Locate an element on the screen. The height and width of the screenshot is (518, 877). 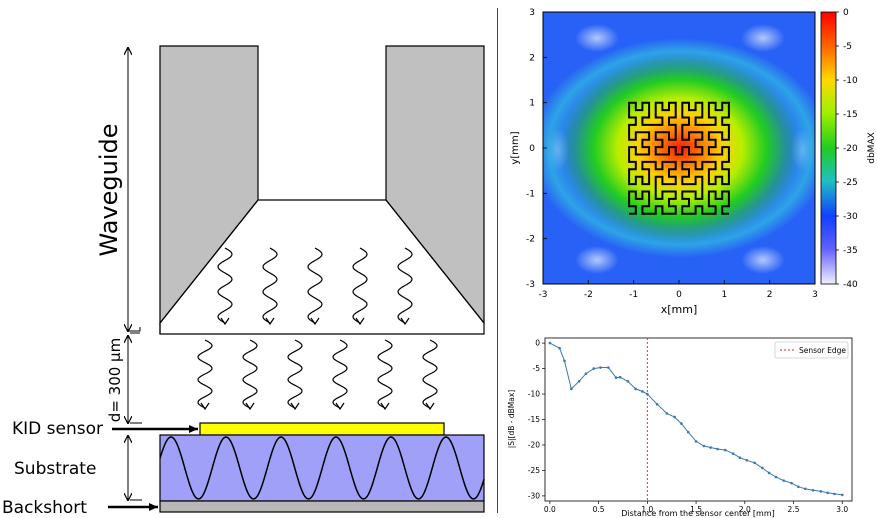
profile-x-tick-label: 0.5 is located at coordinates (599, 509).